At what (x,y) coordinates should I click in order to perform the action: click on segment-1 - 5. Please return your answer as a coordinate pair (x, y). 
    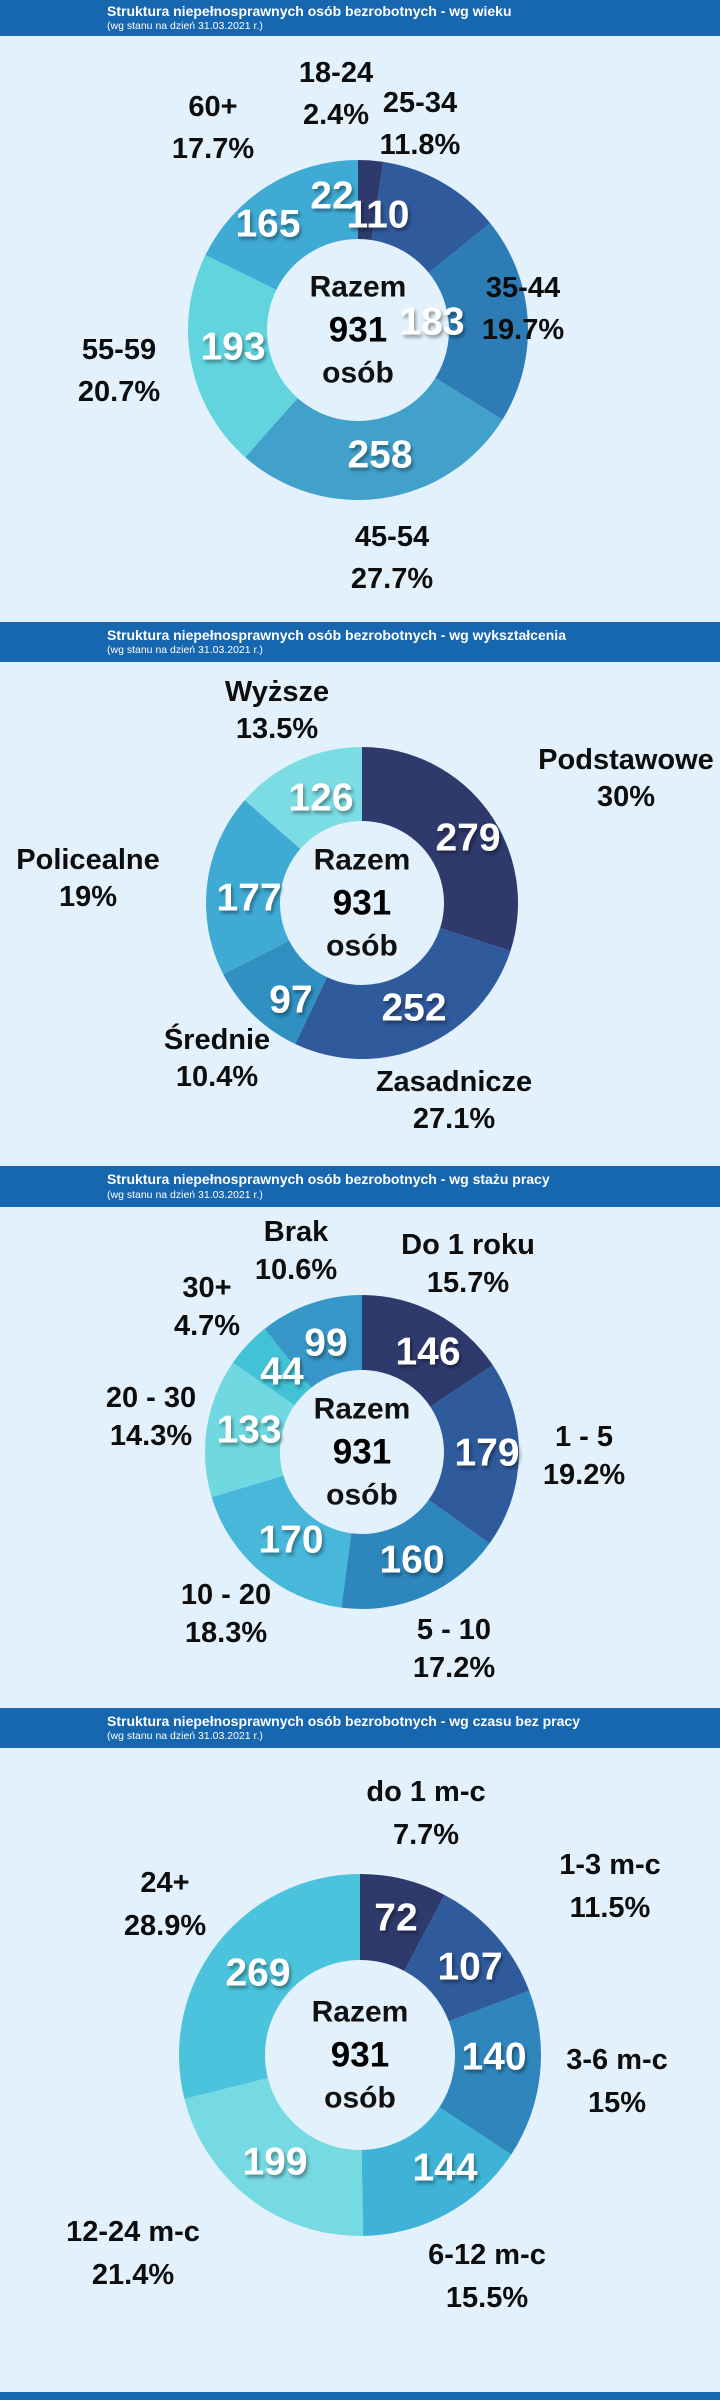
    Looking at the image, I should click on (473, 1454).